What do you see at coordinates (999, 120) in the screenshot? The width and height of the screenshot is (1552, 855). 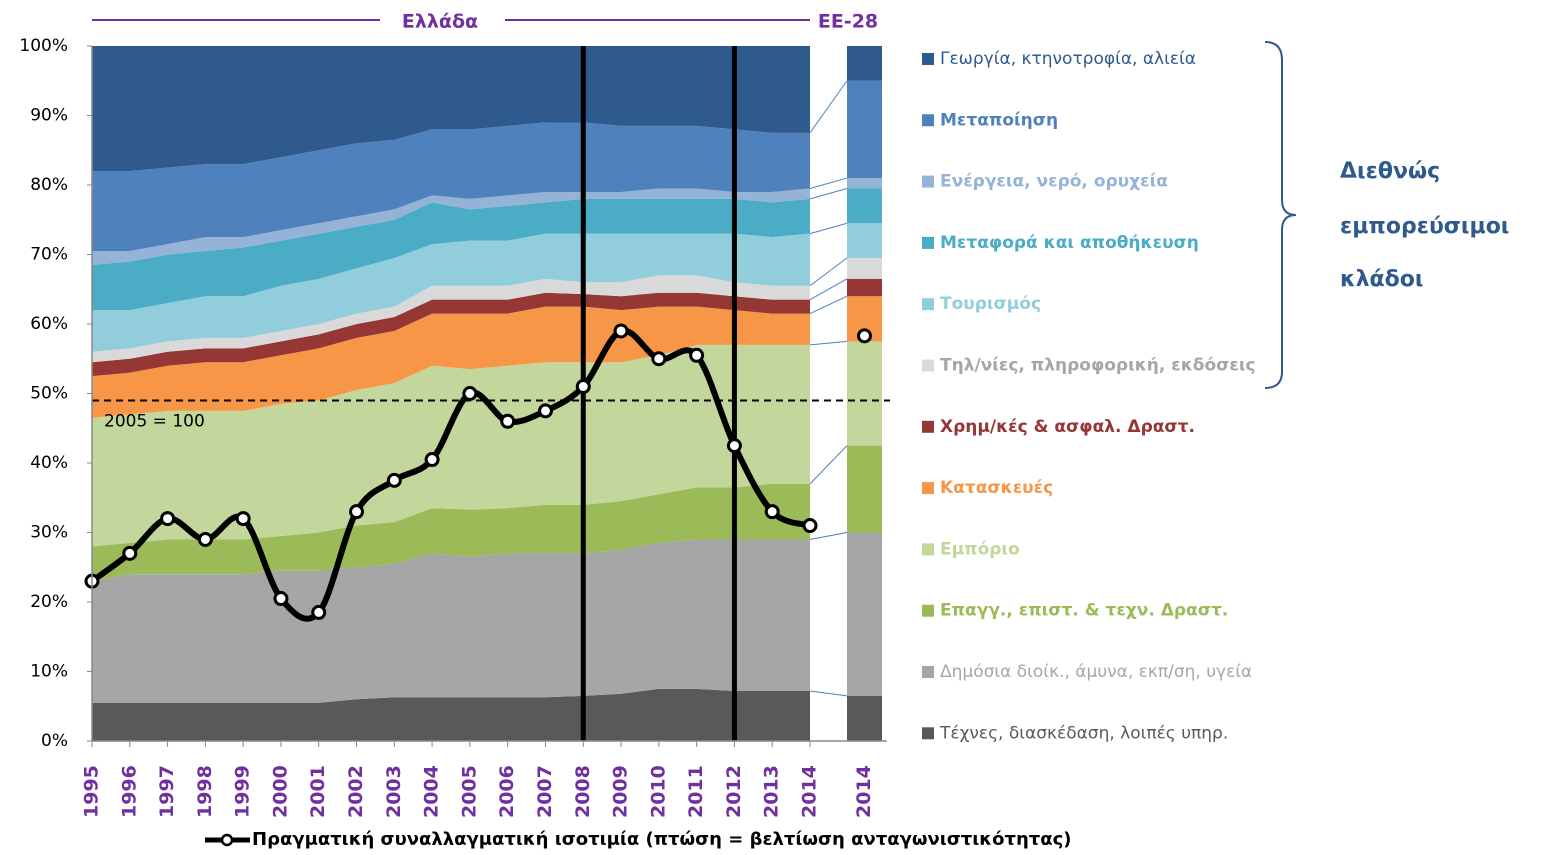 I see `legend-label: Μεταποίηση` at bounding box center [999, 120].